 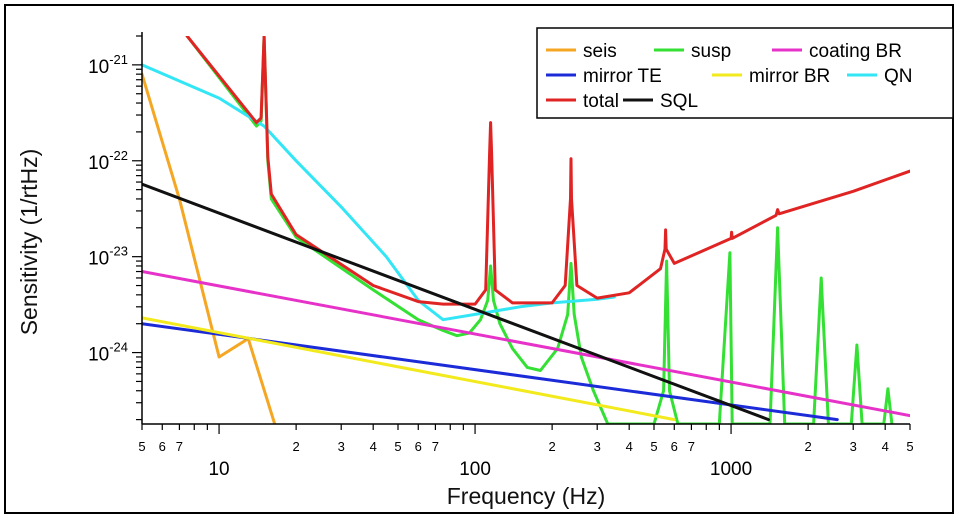 What do you see at coordinates (209, 248) in the screenshot?
I see `series-line-seis` at bounding box center [209, 248].